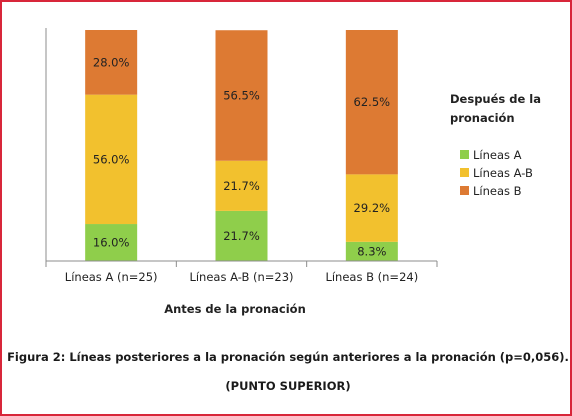  Describe the element at coordinates (495, 99) in the screenshot. I see `legend-title: Después de la` at that location.